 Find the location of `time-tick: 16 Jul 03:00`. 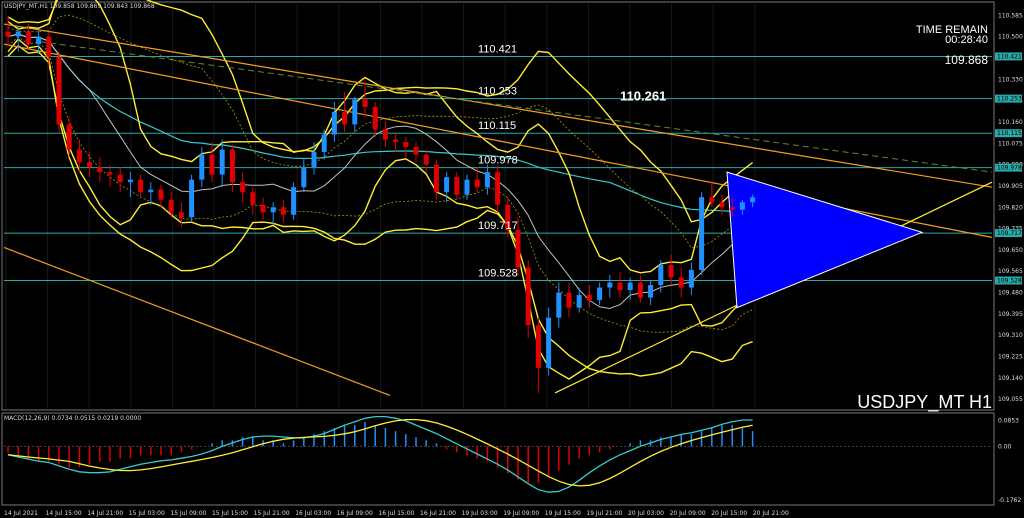

time-tick: 16 Jul 03:00 is located at coordinates (313, 513).